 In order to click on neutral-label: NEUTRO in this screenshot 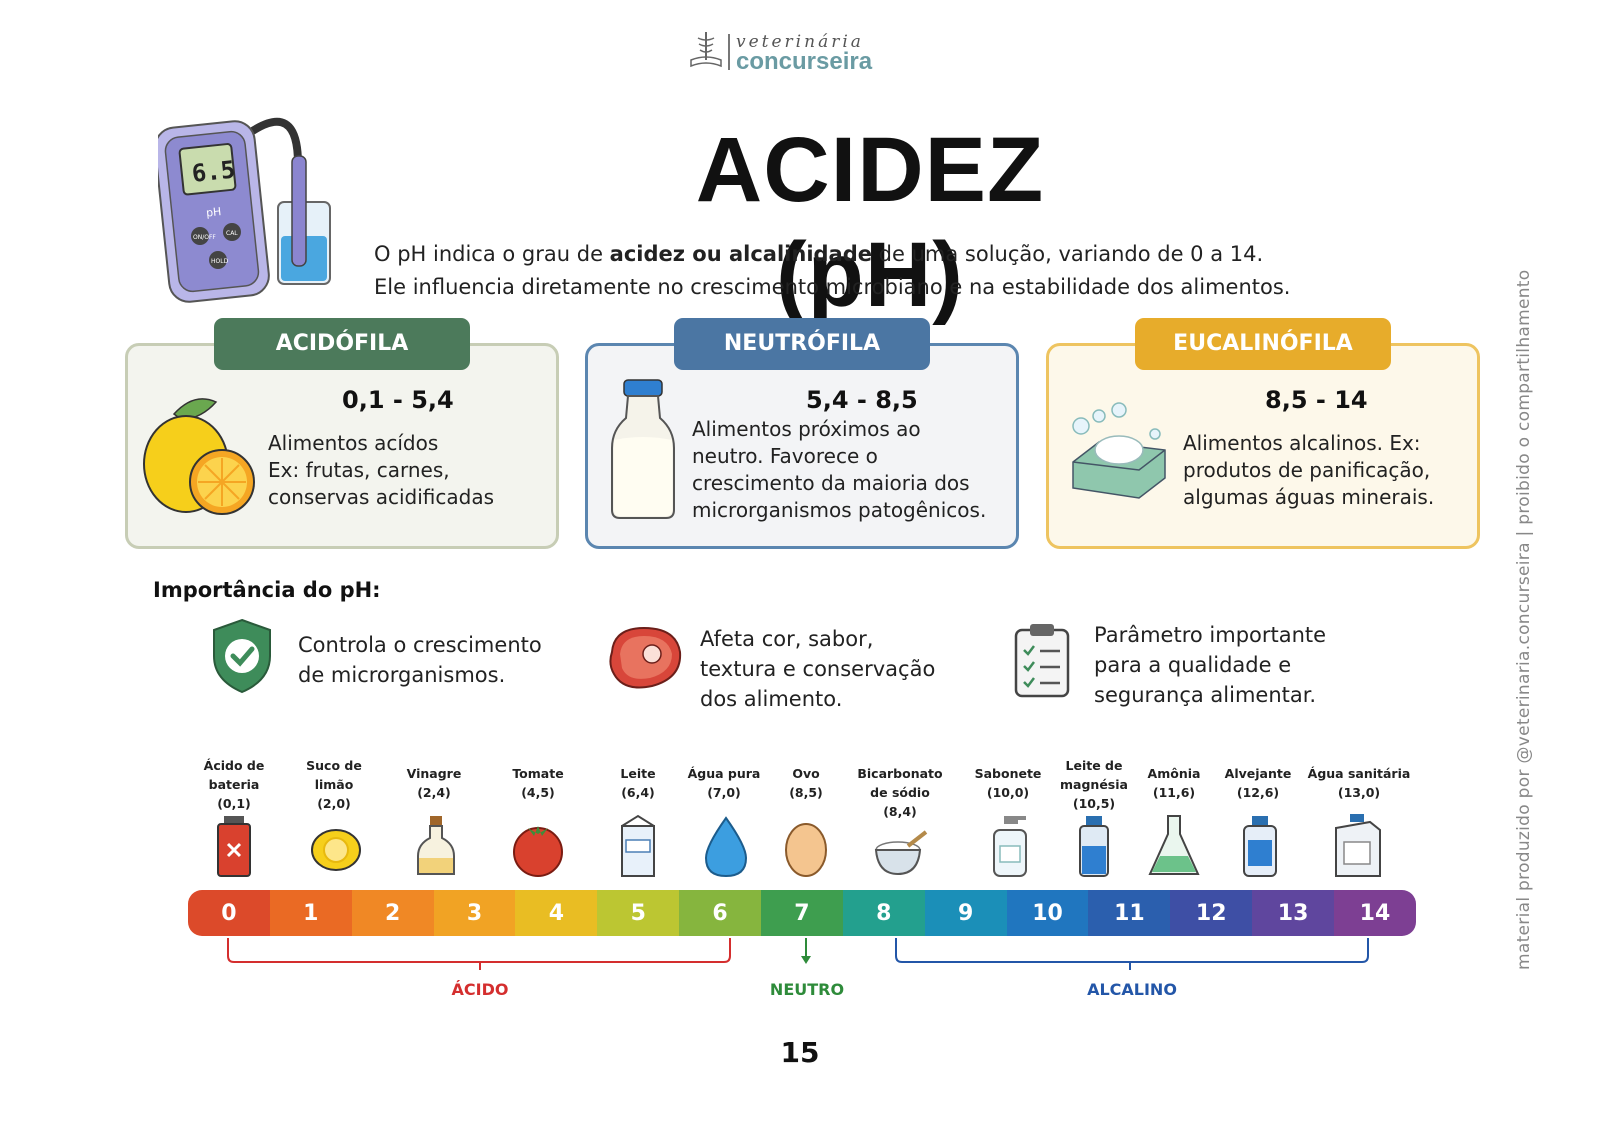, I will do `click(807, 989)`.